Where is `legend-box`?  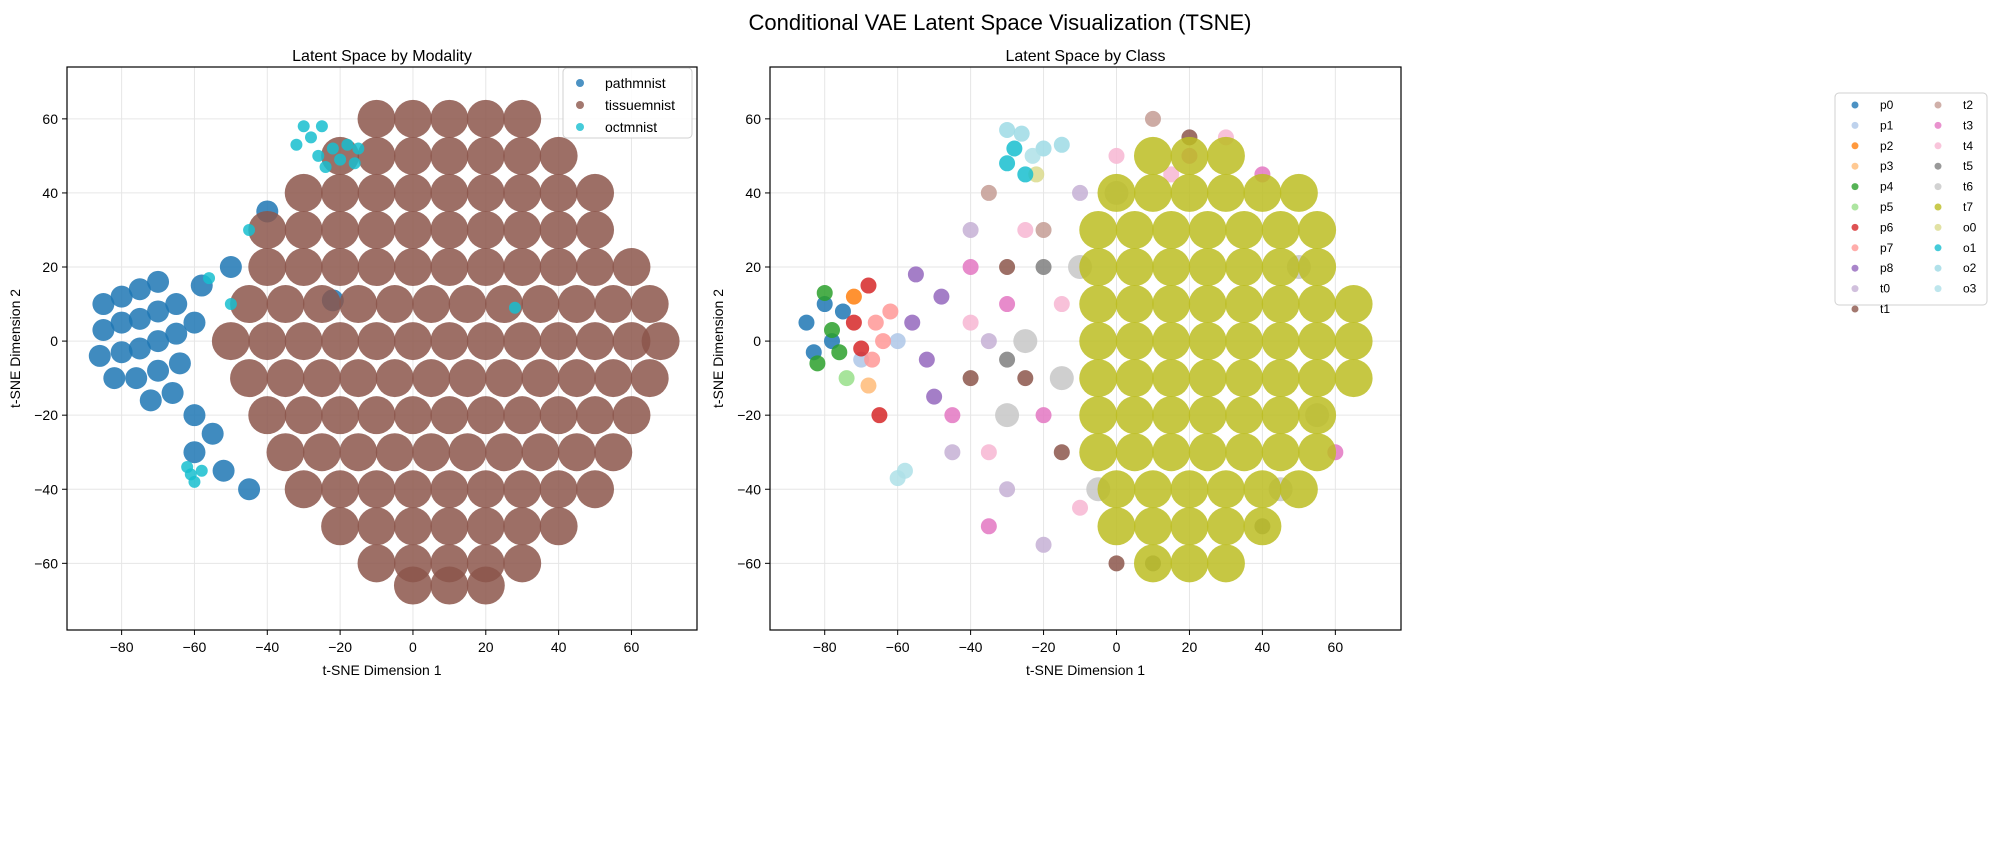 legend-box is located at coordinates (627, 103).